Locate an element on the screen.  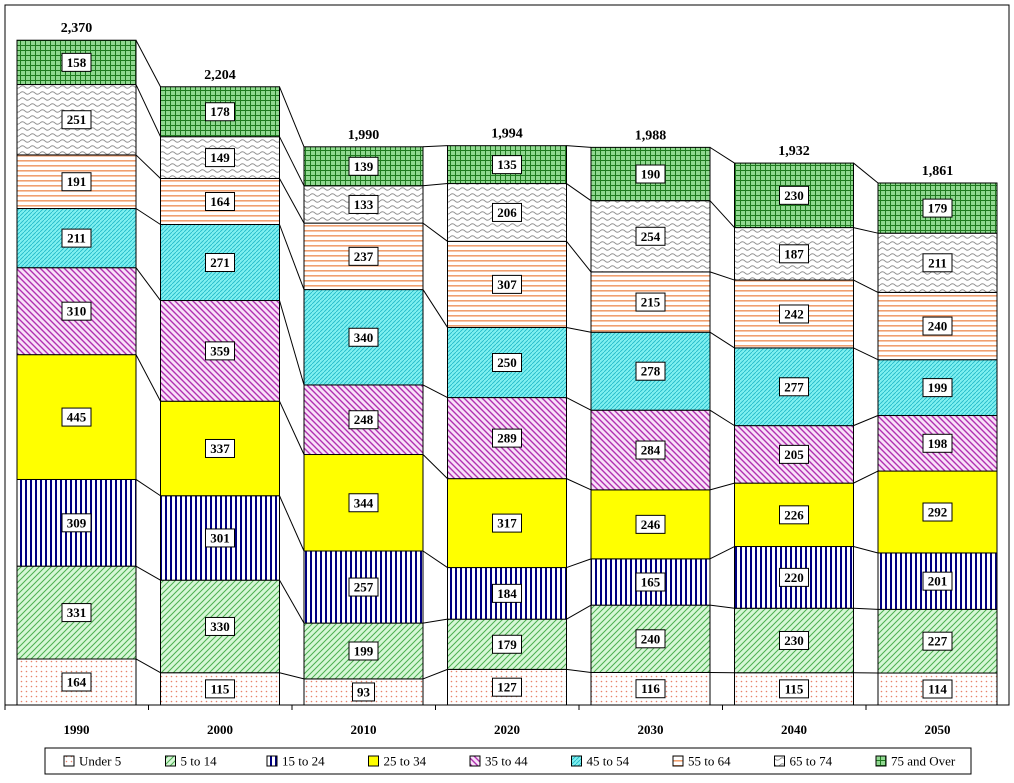
value-label-2030-5-to-14: 240 is located at coordinates (651, 638).